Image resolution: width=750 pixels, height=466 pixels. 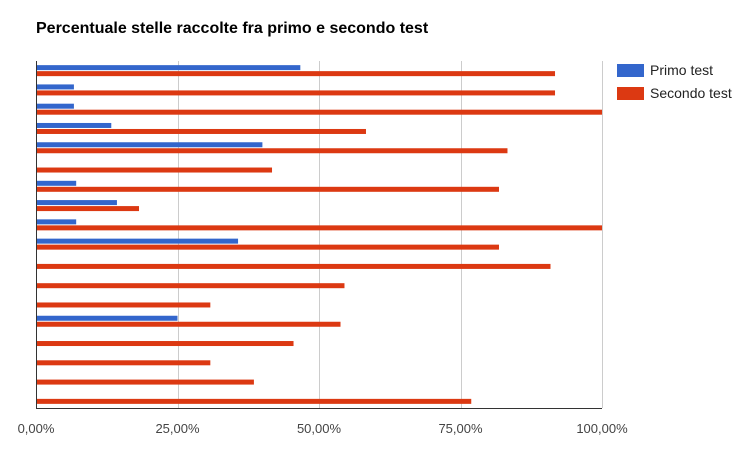 I want to click on legend-item-primo-test: Primo test, so click(x=674, y=70).